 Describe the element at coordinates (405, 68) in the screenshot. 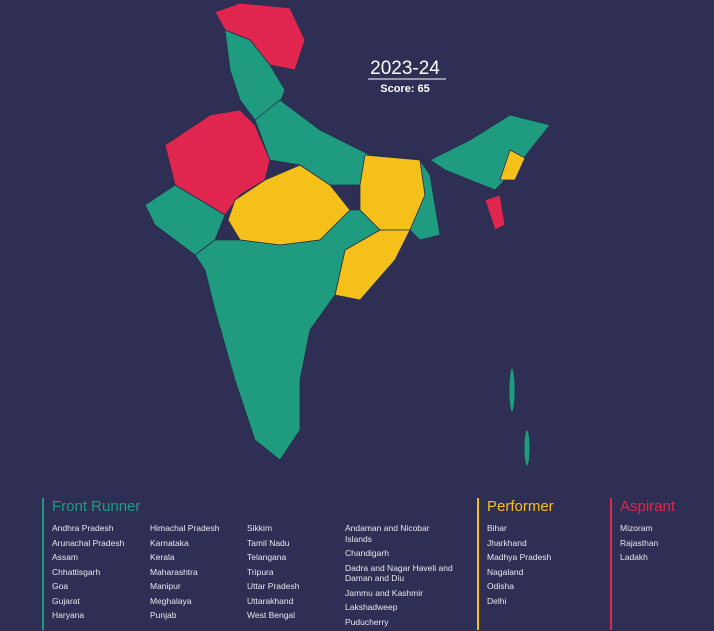

I see `year: 2023-24` at that location.